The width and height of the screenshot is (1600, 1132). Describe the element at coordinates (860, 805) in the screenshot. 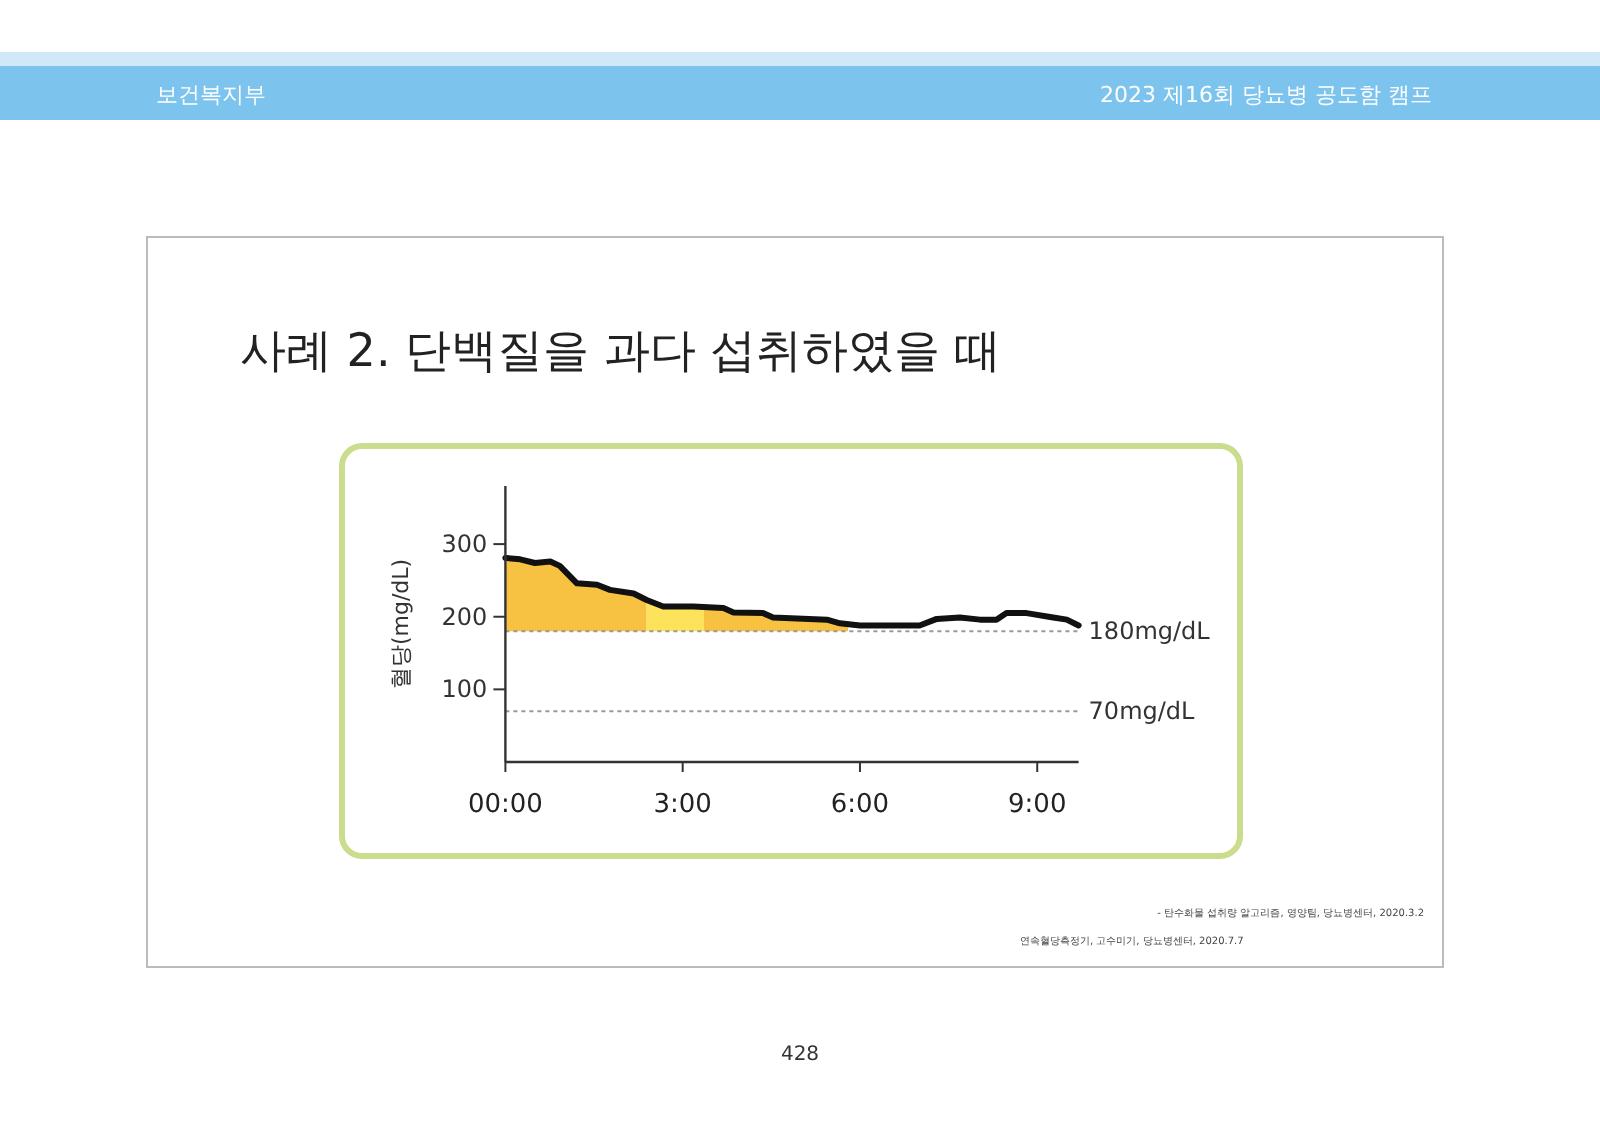

I see `xtick: 6:00` at that location.